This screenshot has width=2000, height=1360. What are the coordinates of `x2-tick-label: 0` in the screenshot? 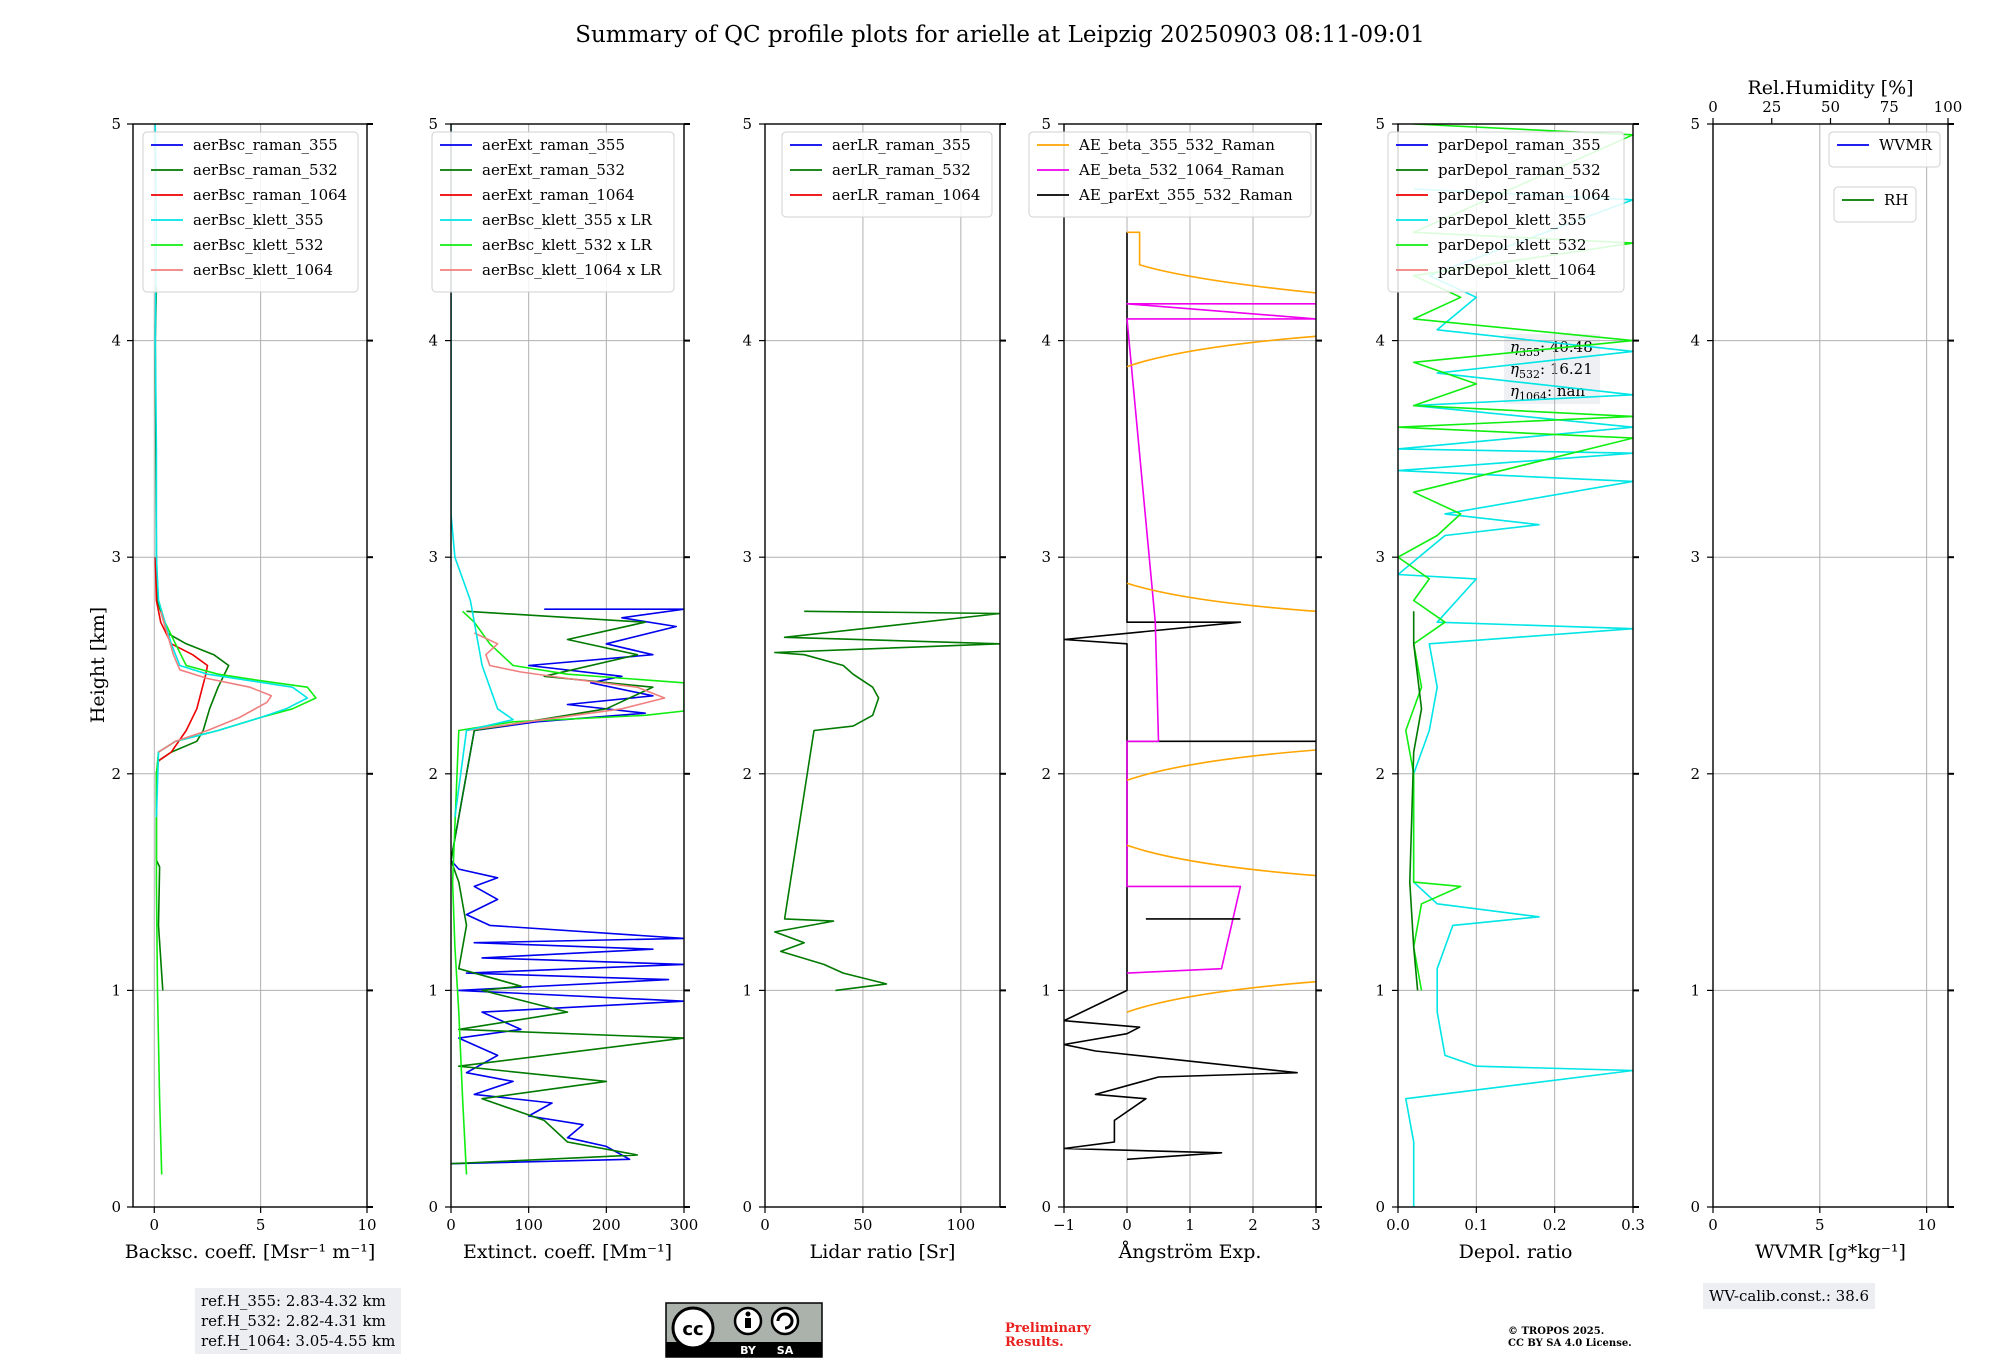 It's located at (1713, 107).